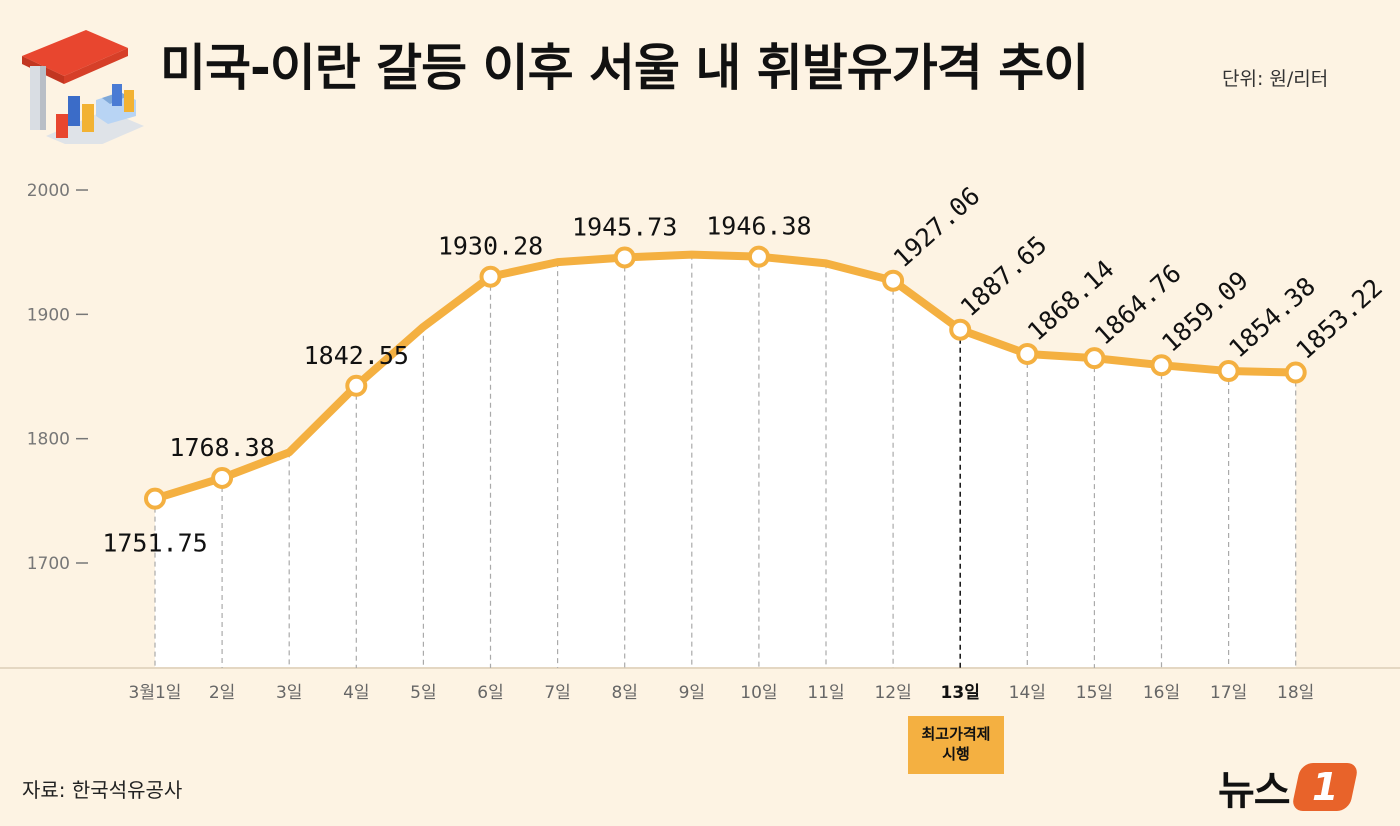 Image resolution: width=1400 pixels, height=826 pixels. Describe the element at coordinates (154, 543) in the screenshot. I see `data-label: 1751.75` at that location.